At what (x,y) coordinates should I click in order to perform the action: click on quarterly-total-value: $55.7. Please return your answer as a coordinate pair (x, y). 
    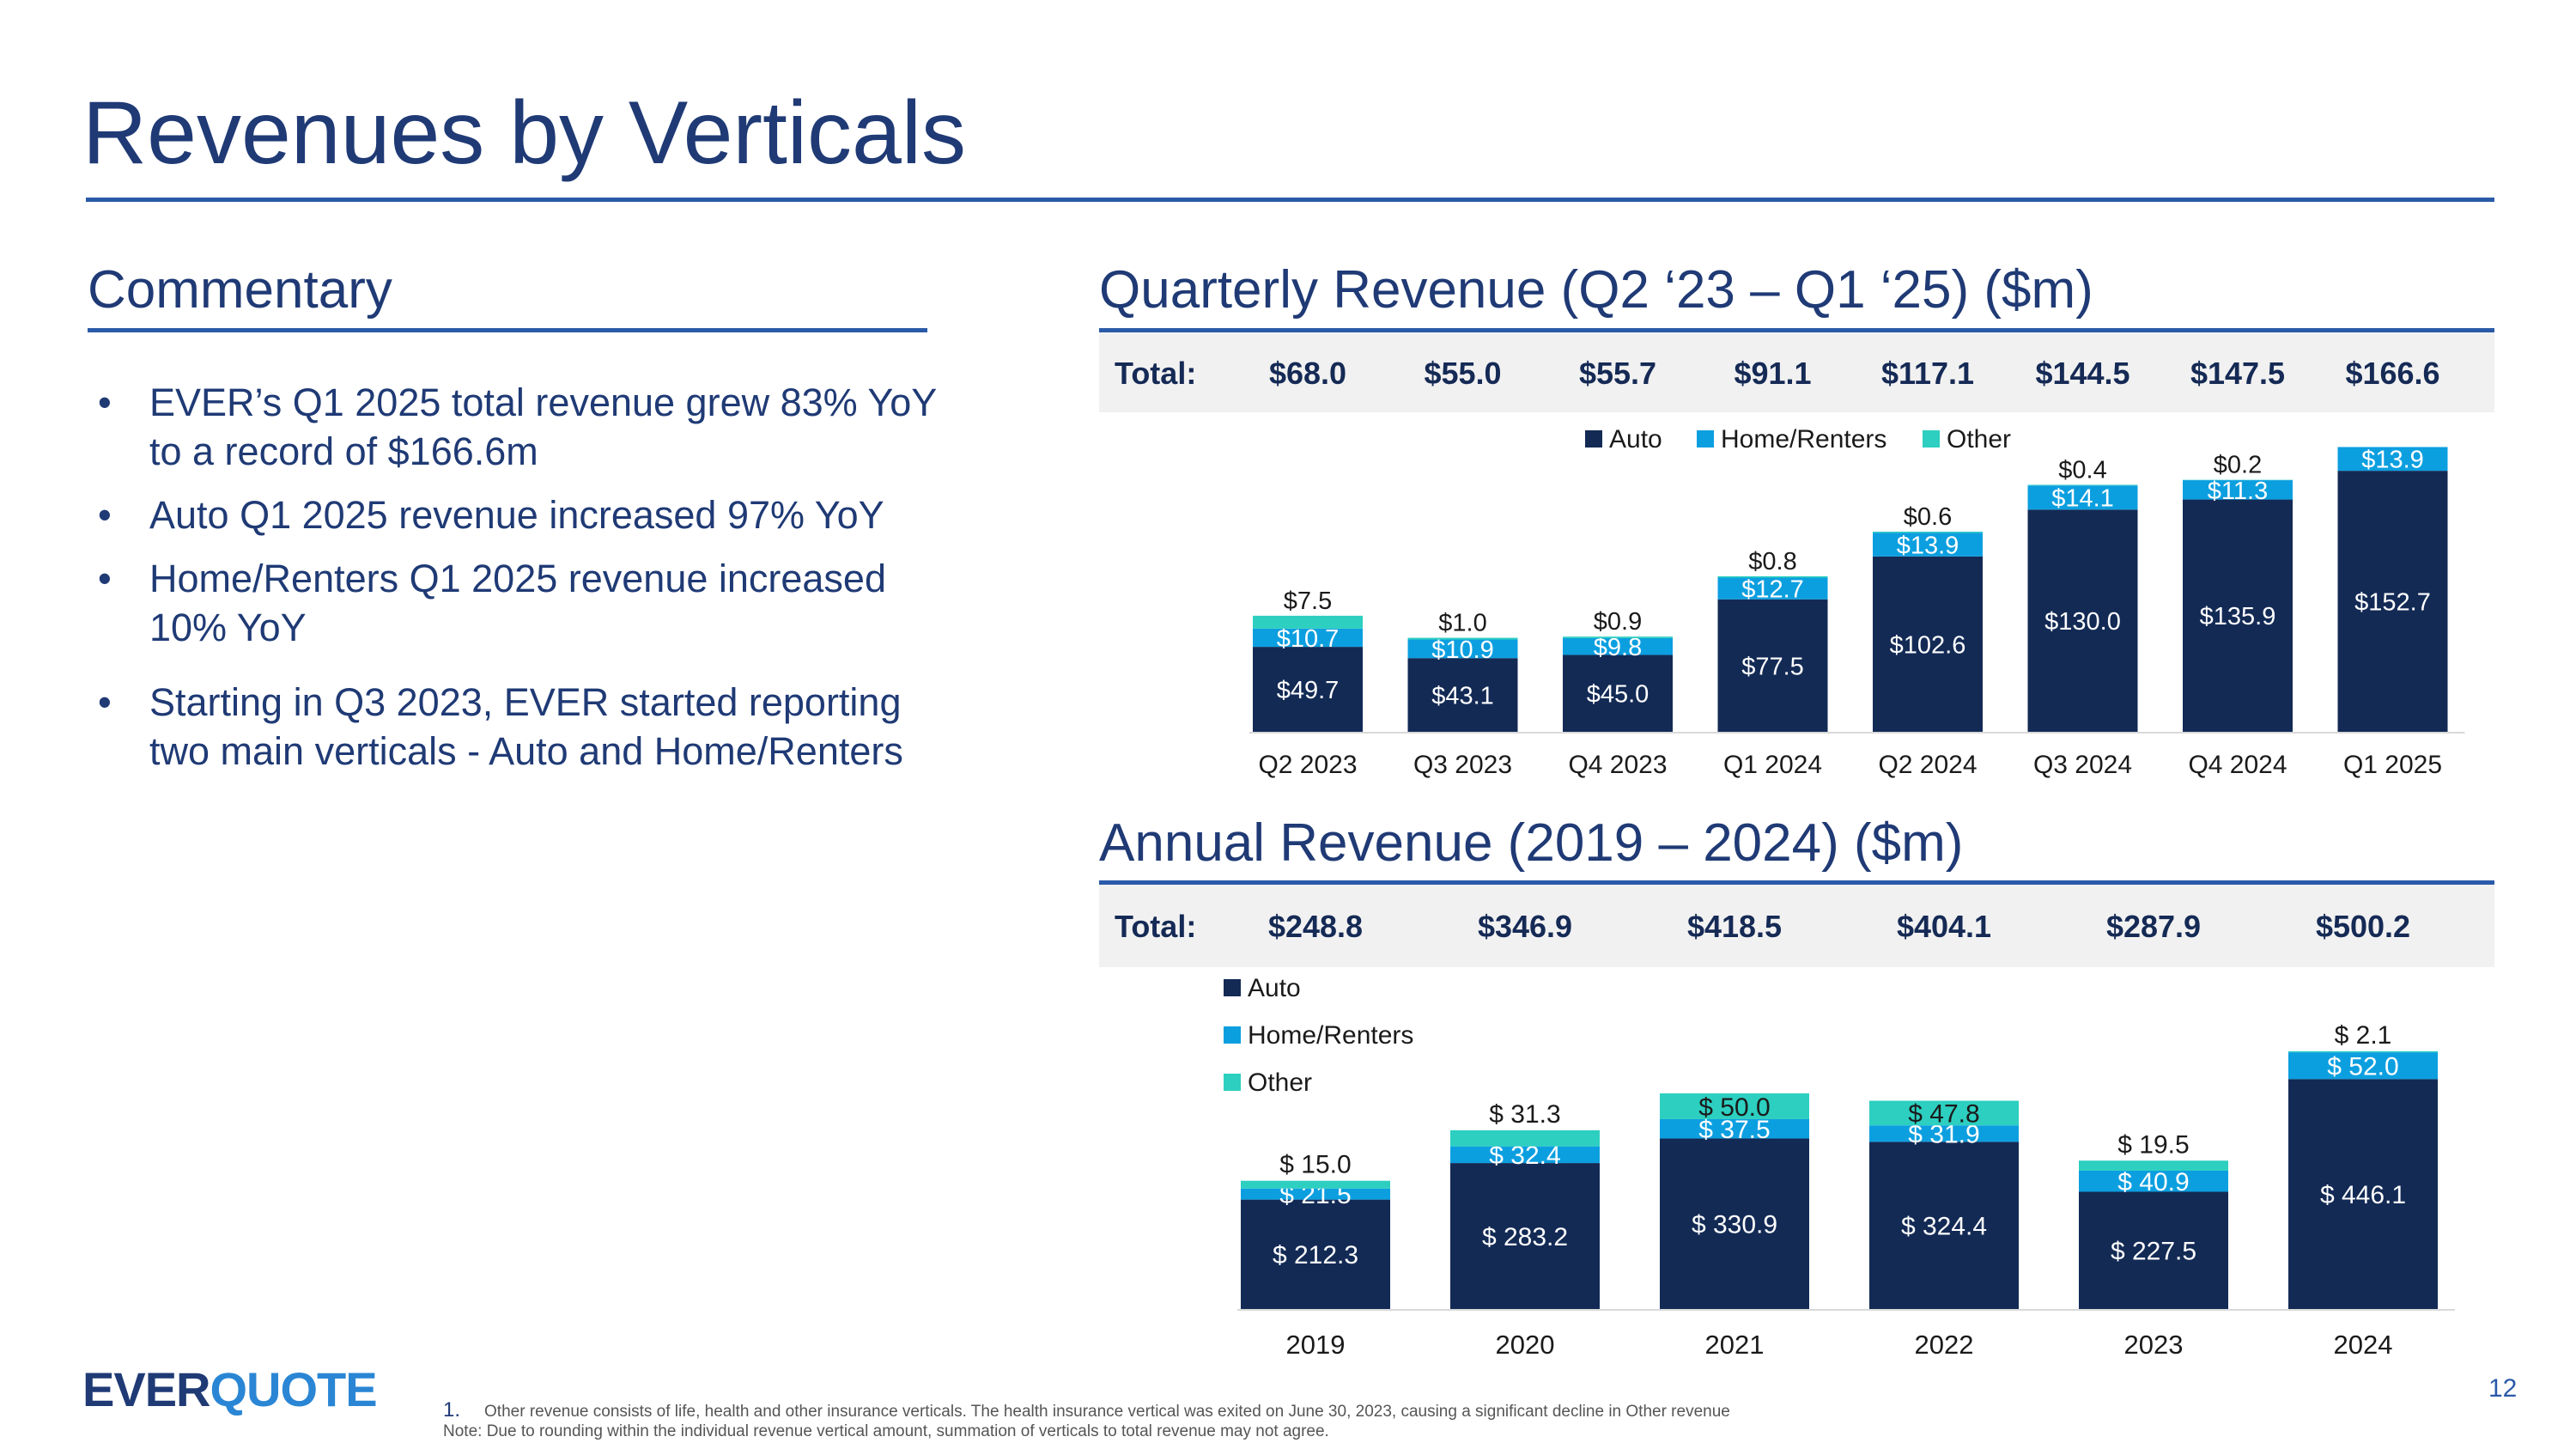
    Looking at the image, I should click on (1617, 373).